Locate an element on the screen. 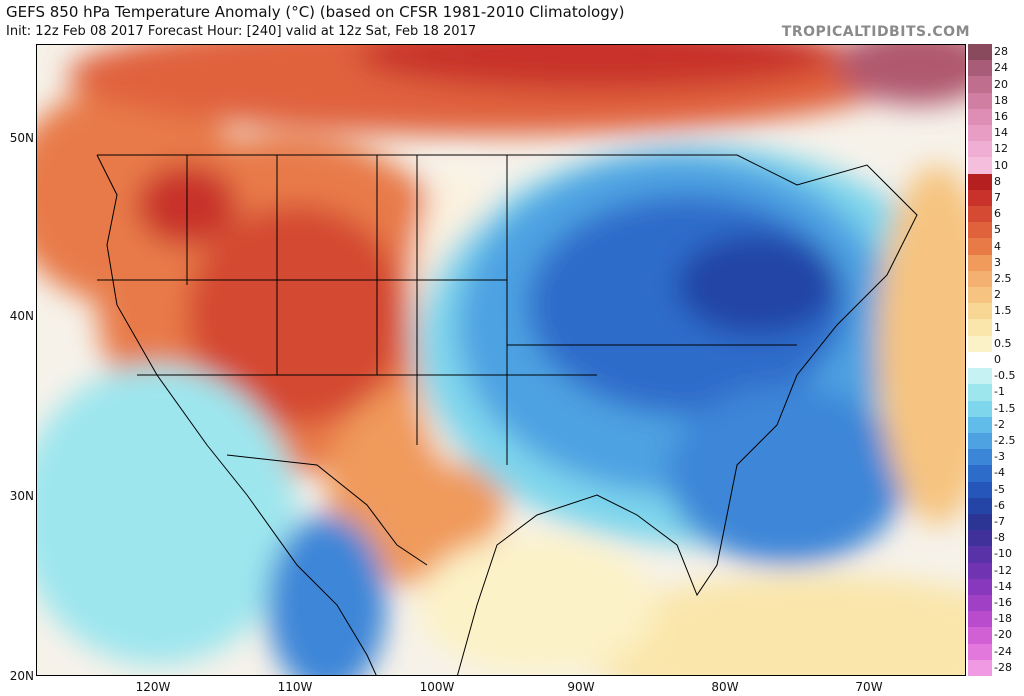 The width and height of the screenshot is (1024, 696). colorbar-level-label: -16 is located at coordinates (1003, 603).